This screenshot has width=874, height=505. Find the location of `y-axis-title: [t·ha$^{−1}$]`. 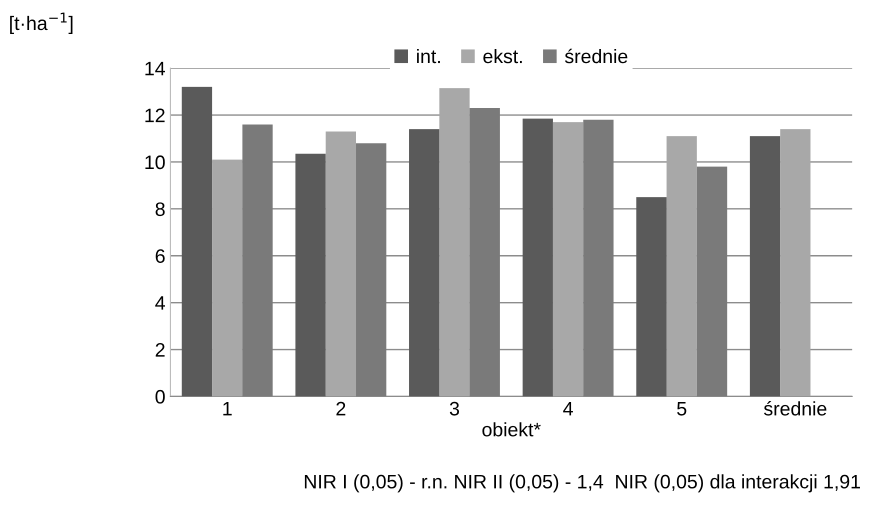

y-axis-title: [t·ha$^{−1}$] is located at coordinates (41, 23).